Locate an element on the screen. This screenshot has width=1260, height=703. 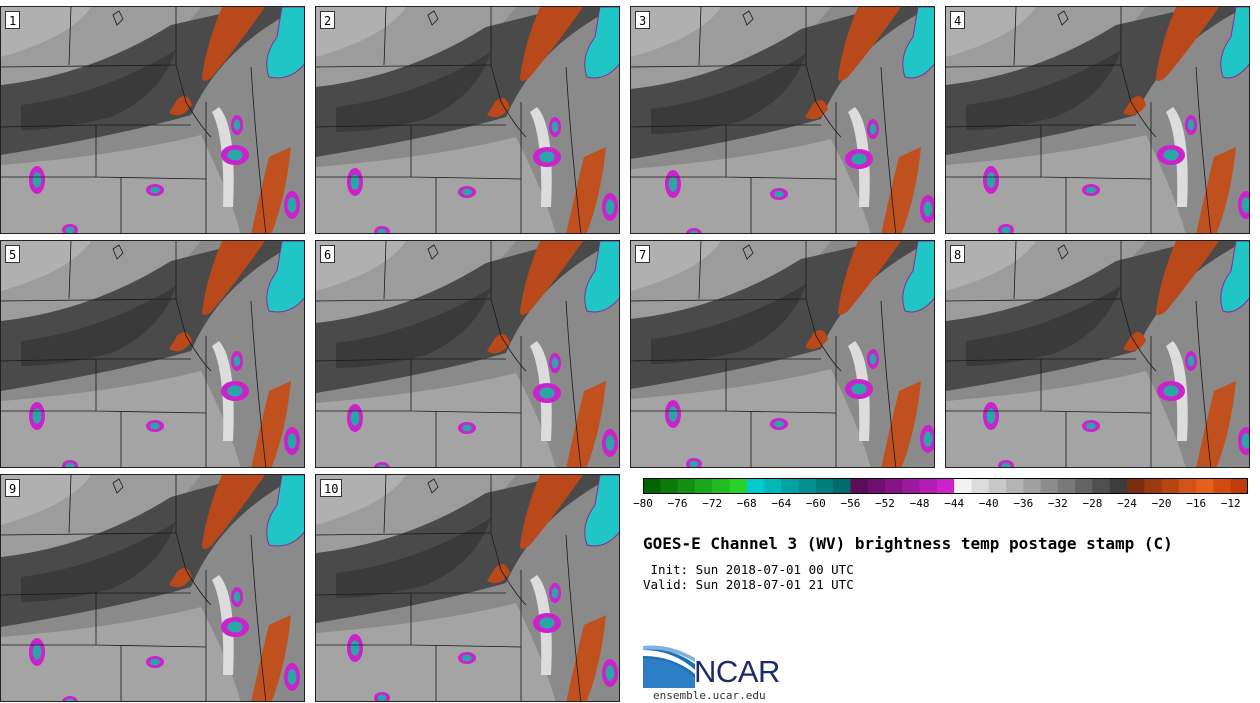
panel-number-label: 9 is located at coordinates (13, 488).